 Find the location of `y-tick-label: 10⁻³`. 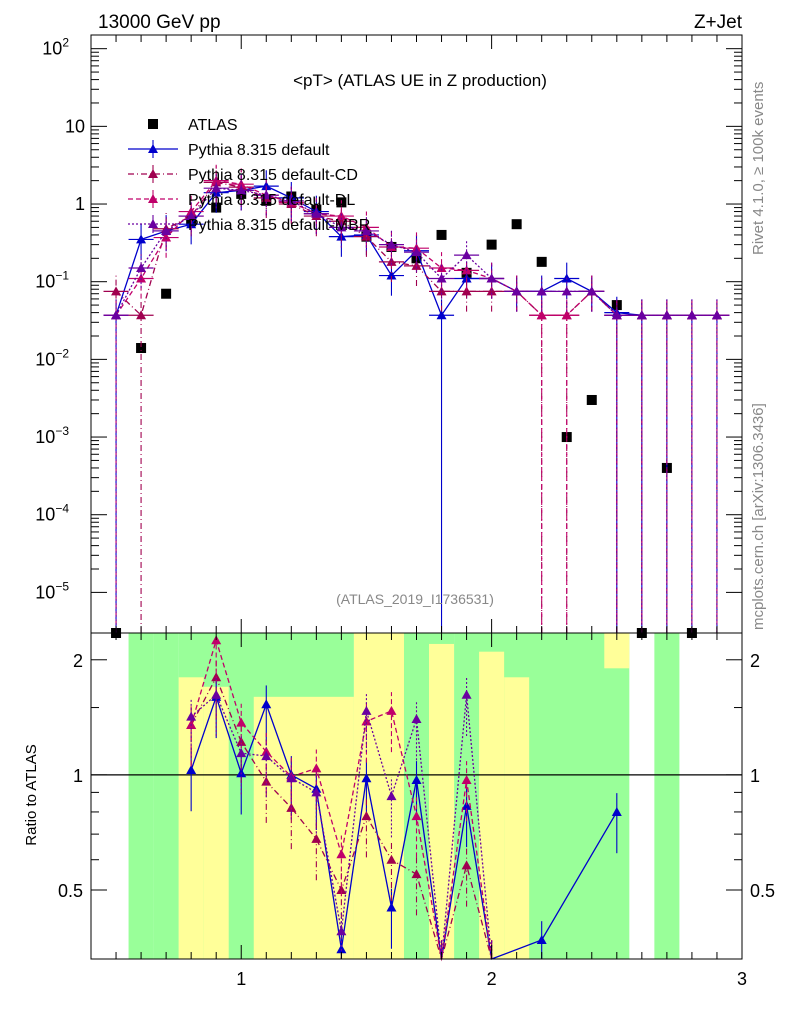

y-tick-label: 10⁻³ is located at coordinates (52, 435).